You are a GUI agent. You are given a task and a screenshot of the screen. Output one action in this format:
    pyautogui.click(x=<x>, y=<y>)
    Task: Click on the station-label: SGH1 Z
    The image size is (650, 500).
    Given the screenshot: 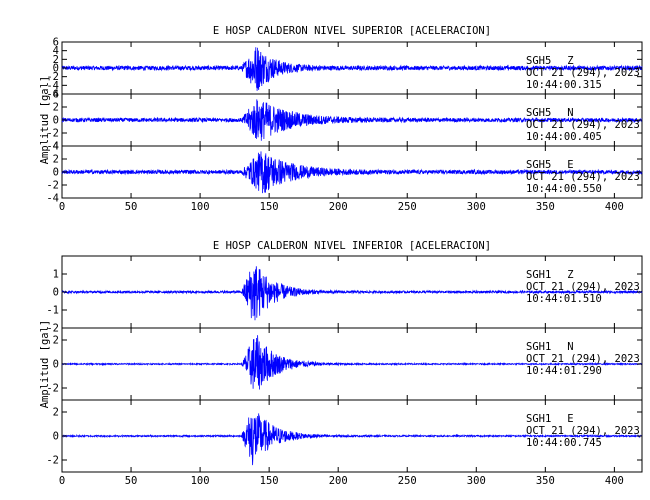 What is the action you would take?
    pyautogui.click(x=550, y=275)
    